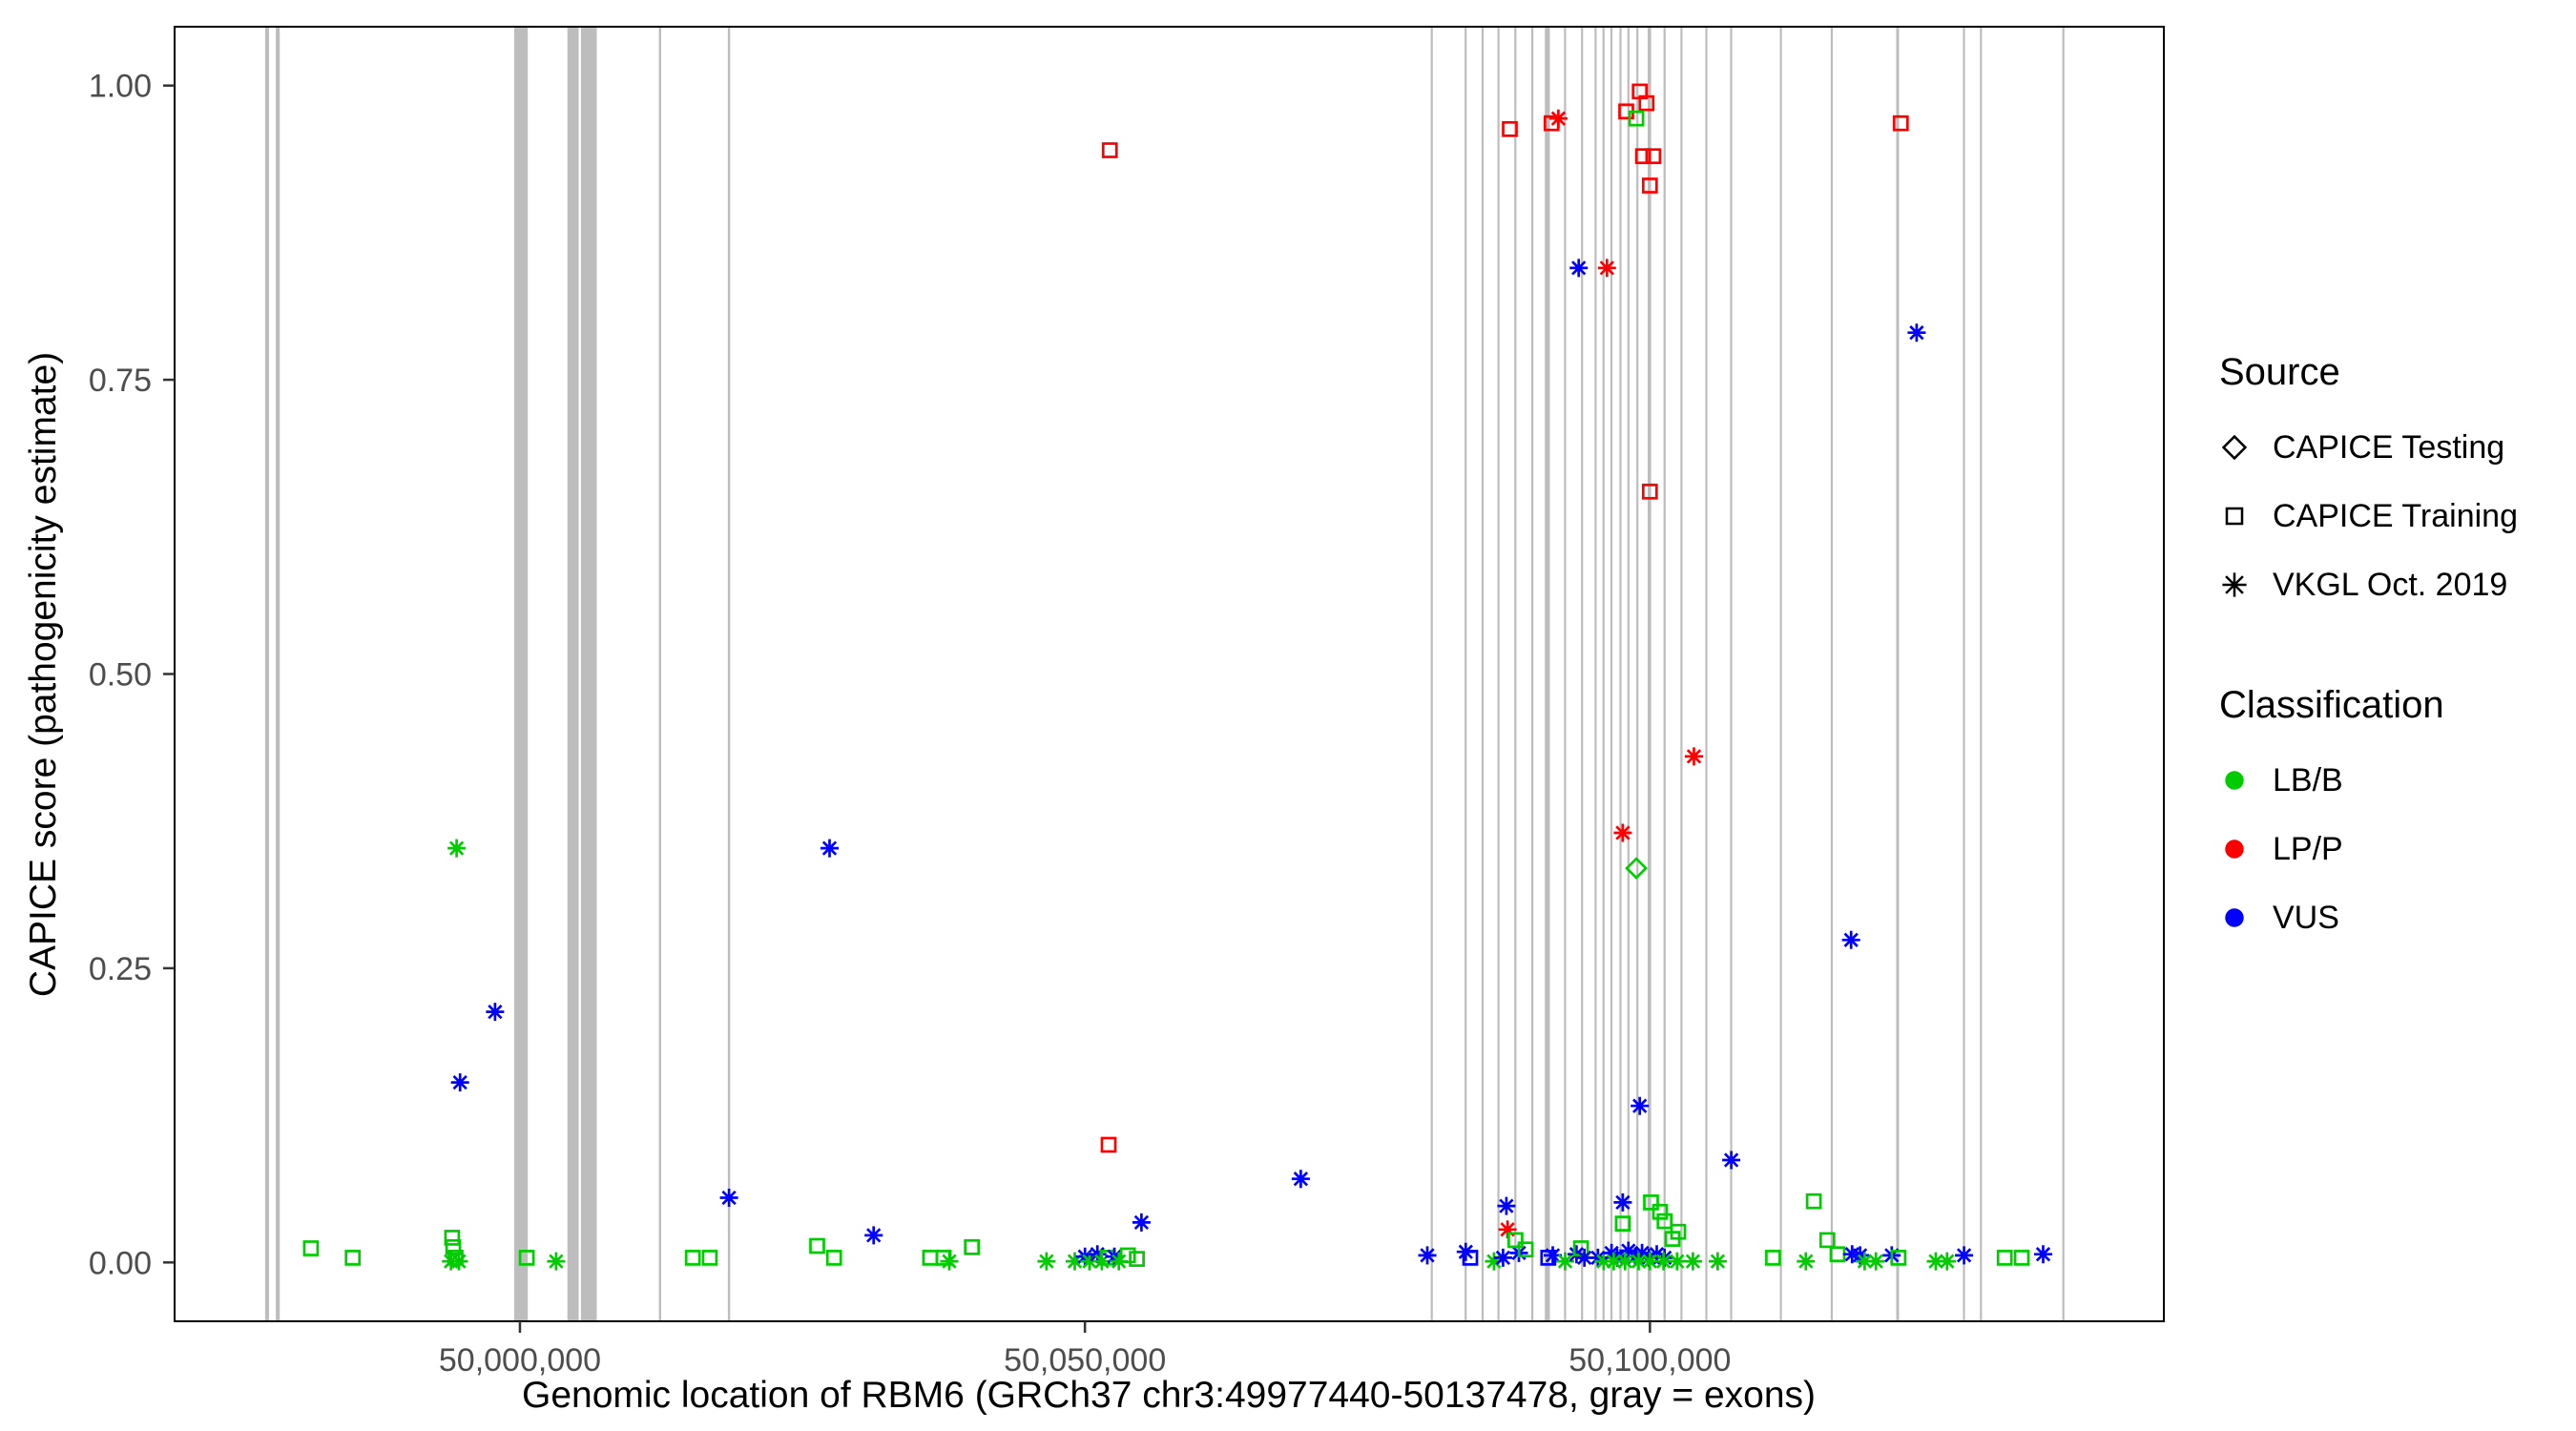  What do you see at coordinates (43, 674) in the screenshot?
I see `y-axis-title: CAPICE score (pathogenicity estimate)` at bounding box center [43, 674].